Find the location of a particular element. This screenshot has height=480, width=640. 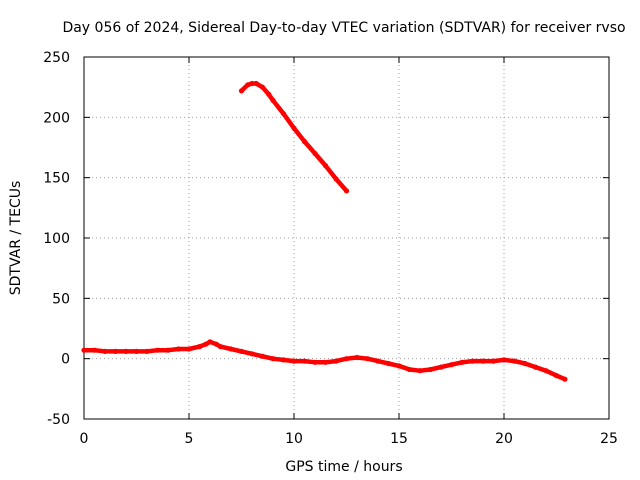

y-axis-label: SDTVAR / TECUs is located at coordinates (16, 238).